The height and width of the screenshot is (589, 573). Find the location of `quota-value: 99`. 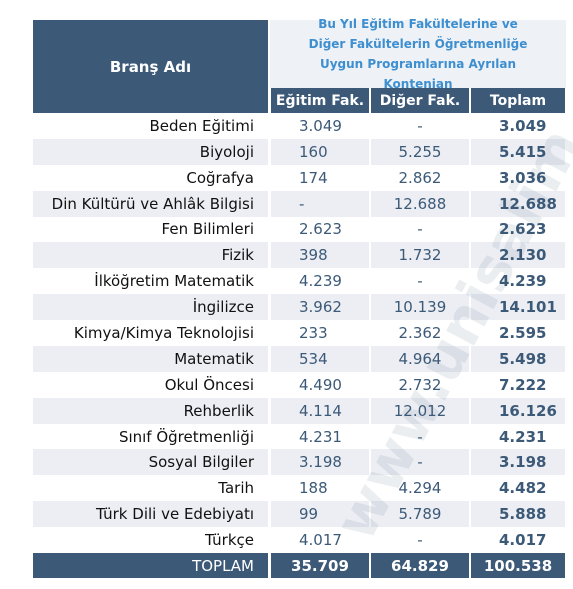

quota-value: 99 is located at coordinates (320, 514).